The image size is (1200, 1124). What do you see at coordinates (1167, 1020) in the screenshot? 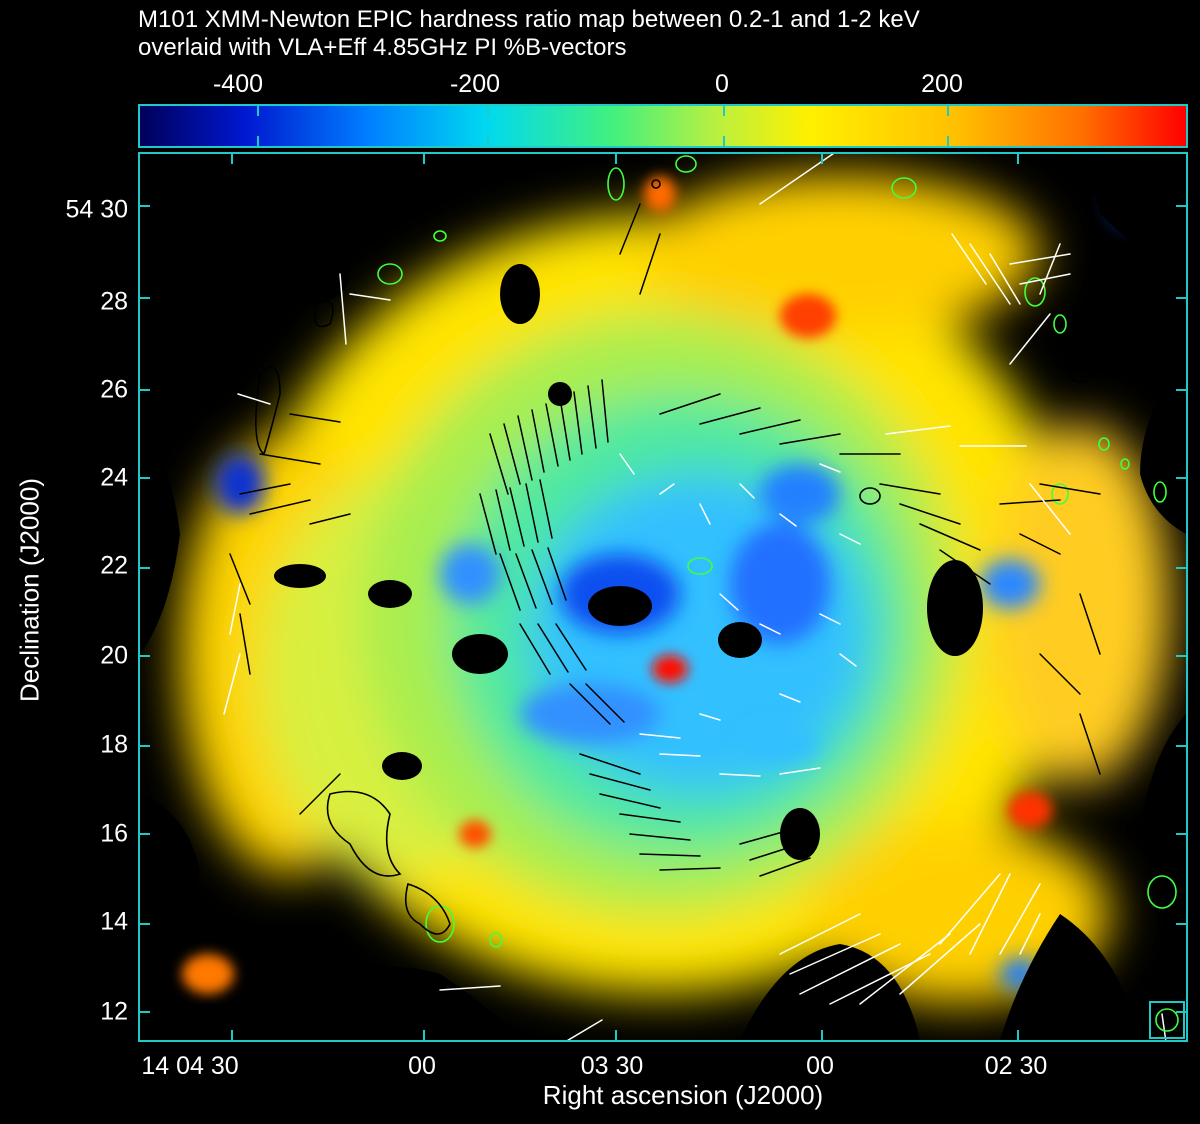
I see `beam-marker` at bounding box center [1167, 1020].